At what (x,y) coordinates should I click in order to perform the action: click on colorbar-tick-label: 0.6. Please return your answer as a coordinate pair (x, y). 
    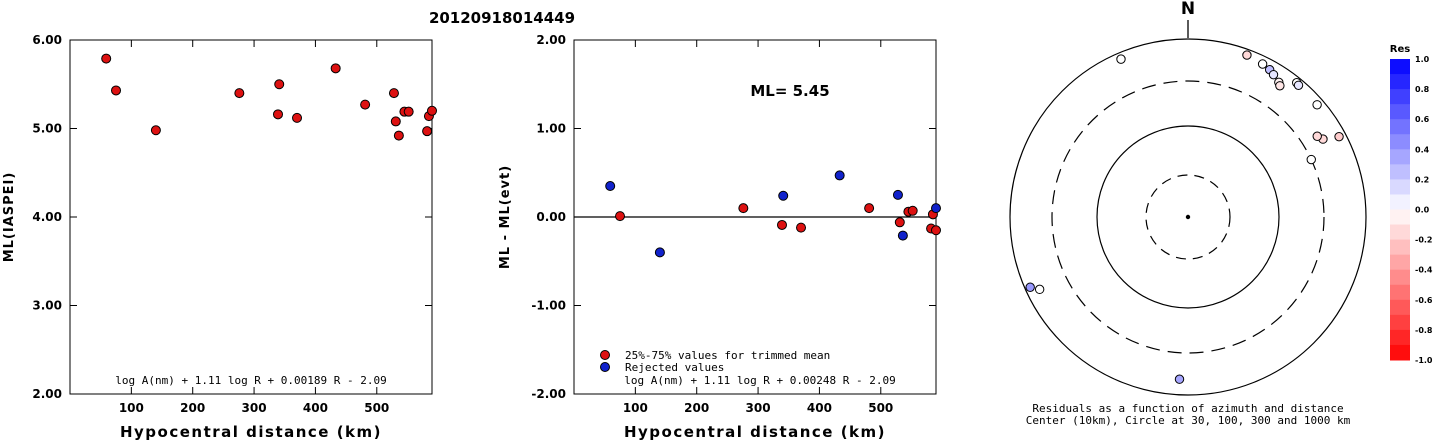
    Looking at the image, I should click on (1422, 119).